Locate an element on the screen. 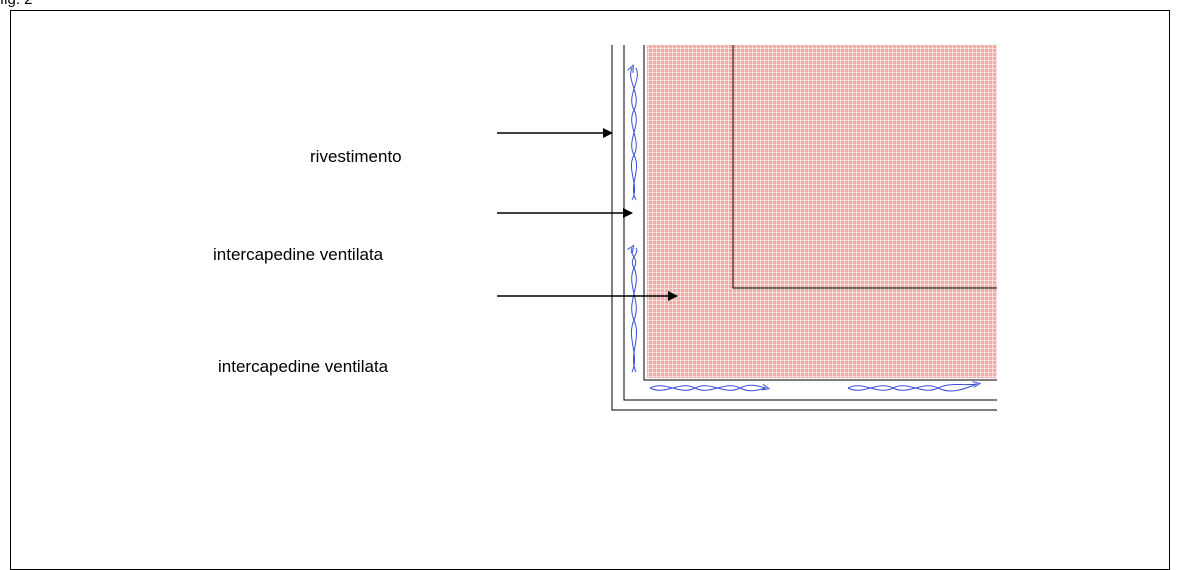 The width and height of the screenshot is (1180, 570). wall-inner-line is located at coordinates (864, 167).